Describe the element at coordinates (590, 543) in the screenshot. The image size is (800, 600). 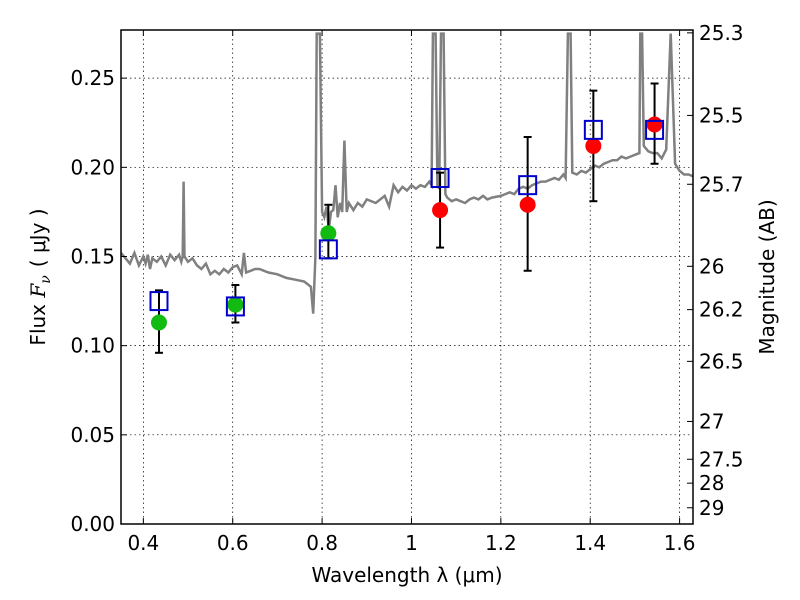
I see `x-tick-label: 1.4` at that location.